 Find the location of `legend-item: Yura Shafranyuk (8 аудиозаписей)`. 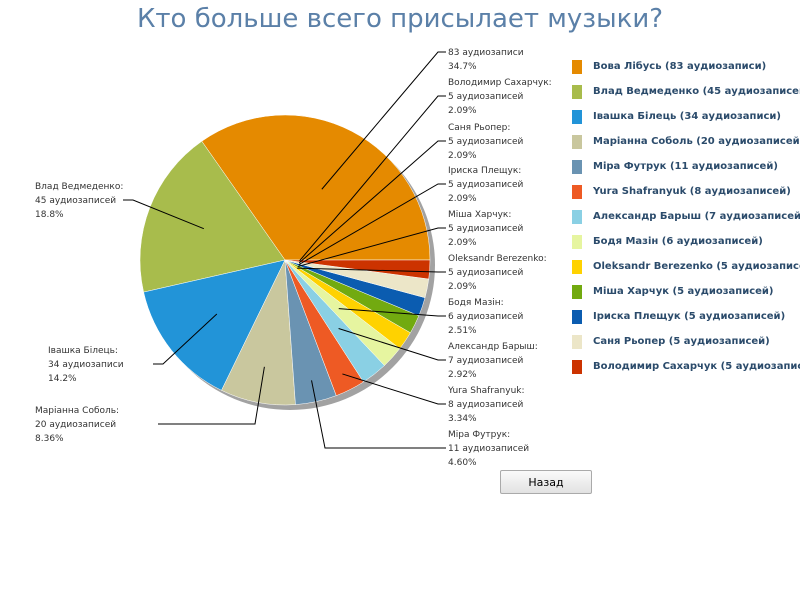

legend-item: Yura Shafranyuk (8 аудиозаписей) is located at coordinates (686, 191).